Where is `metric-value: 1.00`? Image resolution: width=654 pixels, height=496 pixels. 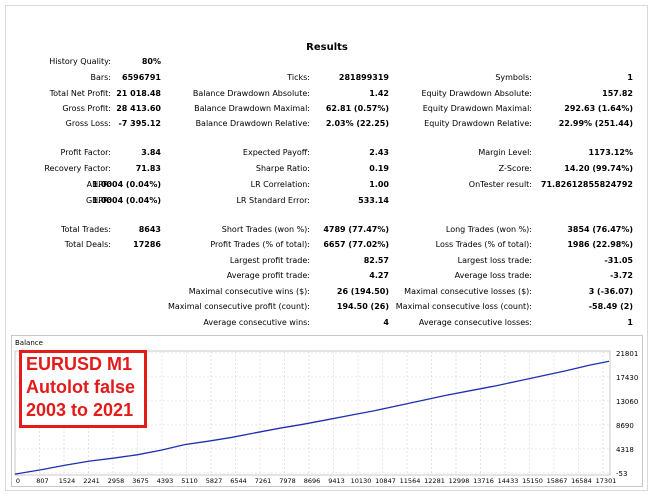 metric-value: 1.00 is located at coordinates (379, 184).